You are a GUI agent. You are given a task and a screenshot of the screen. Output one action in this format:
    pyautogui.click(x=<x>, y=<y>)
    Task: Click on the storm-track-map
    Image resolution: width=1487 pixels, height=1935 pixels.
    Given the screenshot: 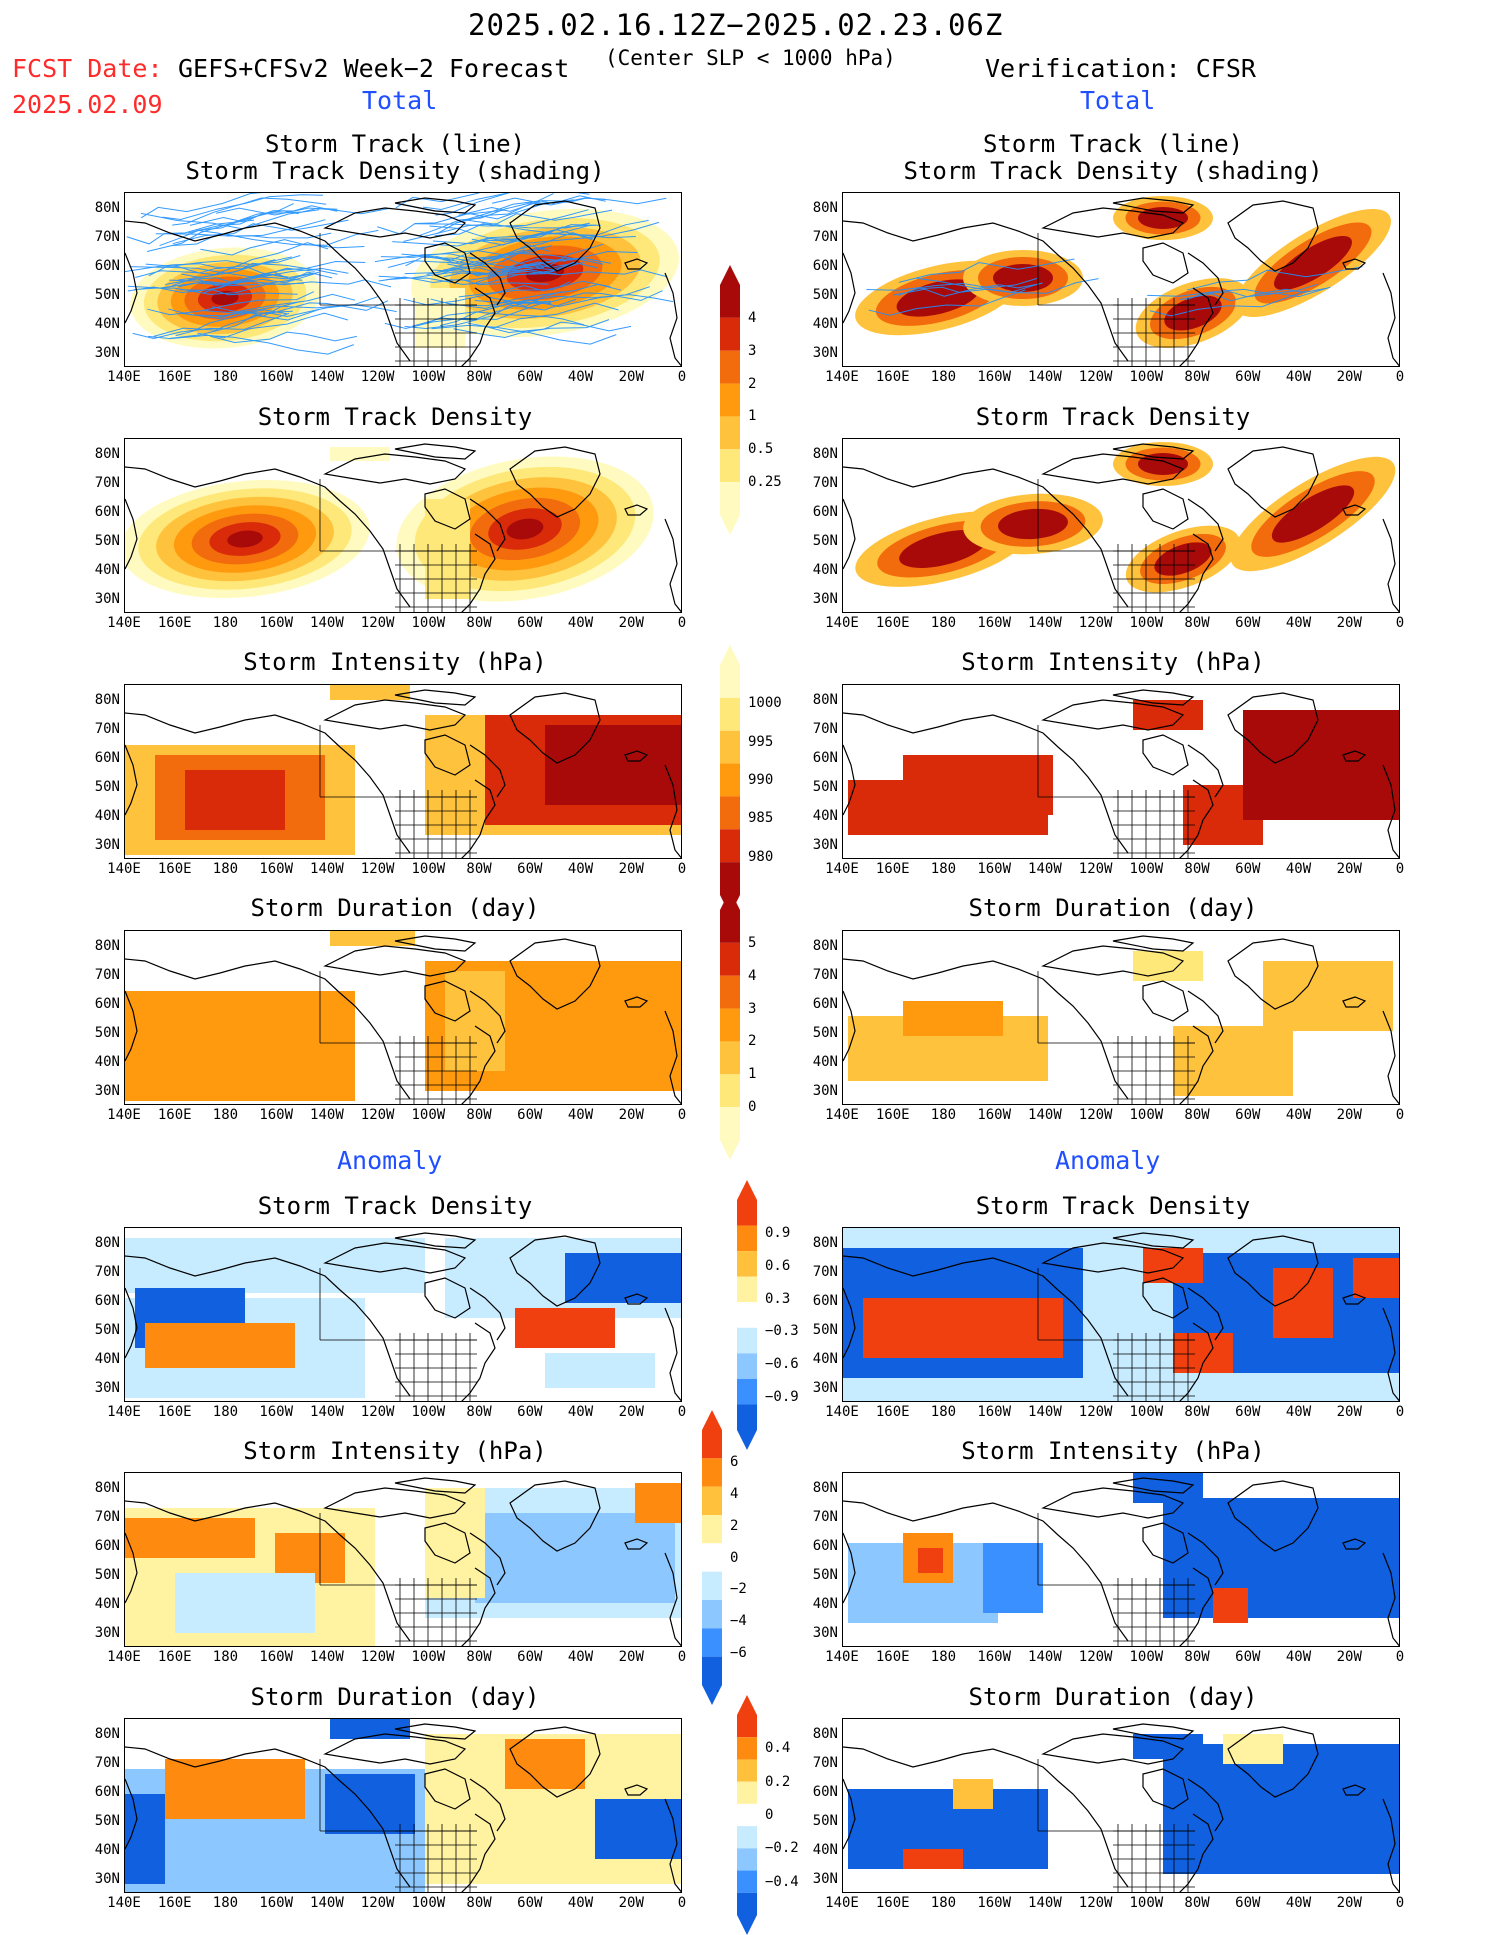 What is the action you would take?
    pyautogui.click(x=403, y=279)
    